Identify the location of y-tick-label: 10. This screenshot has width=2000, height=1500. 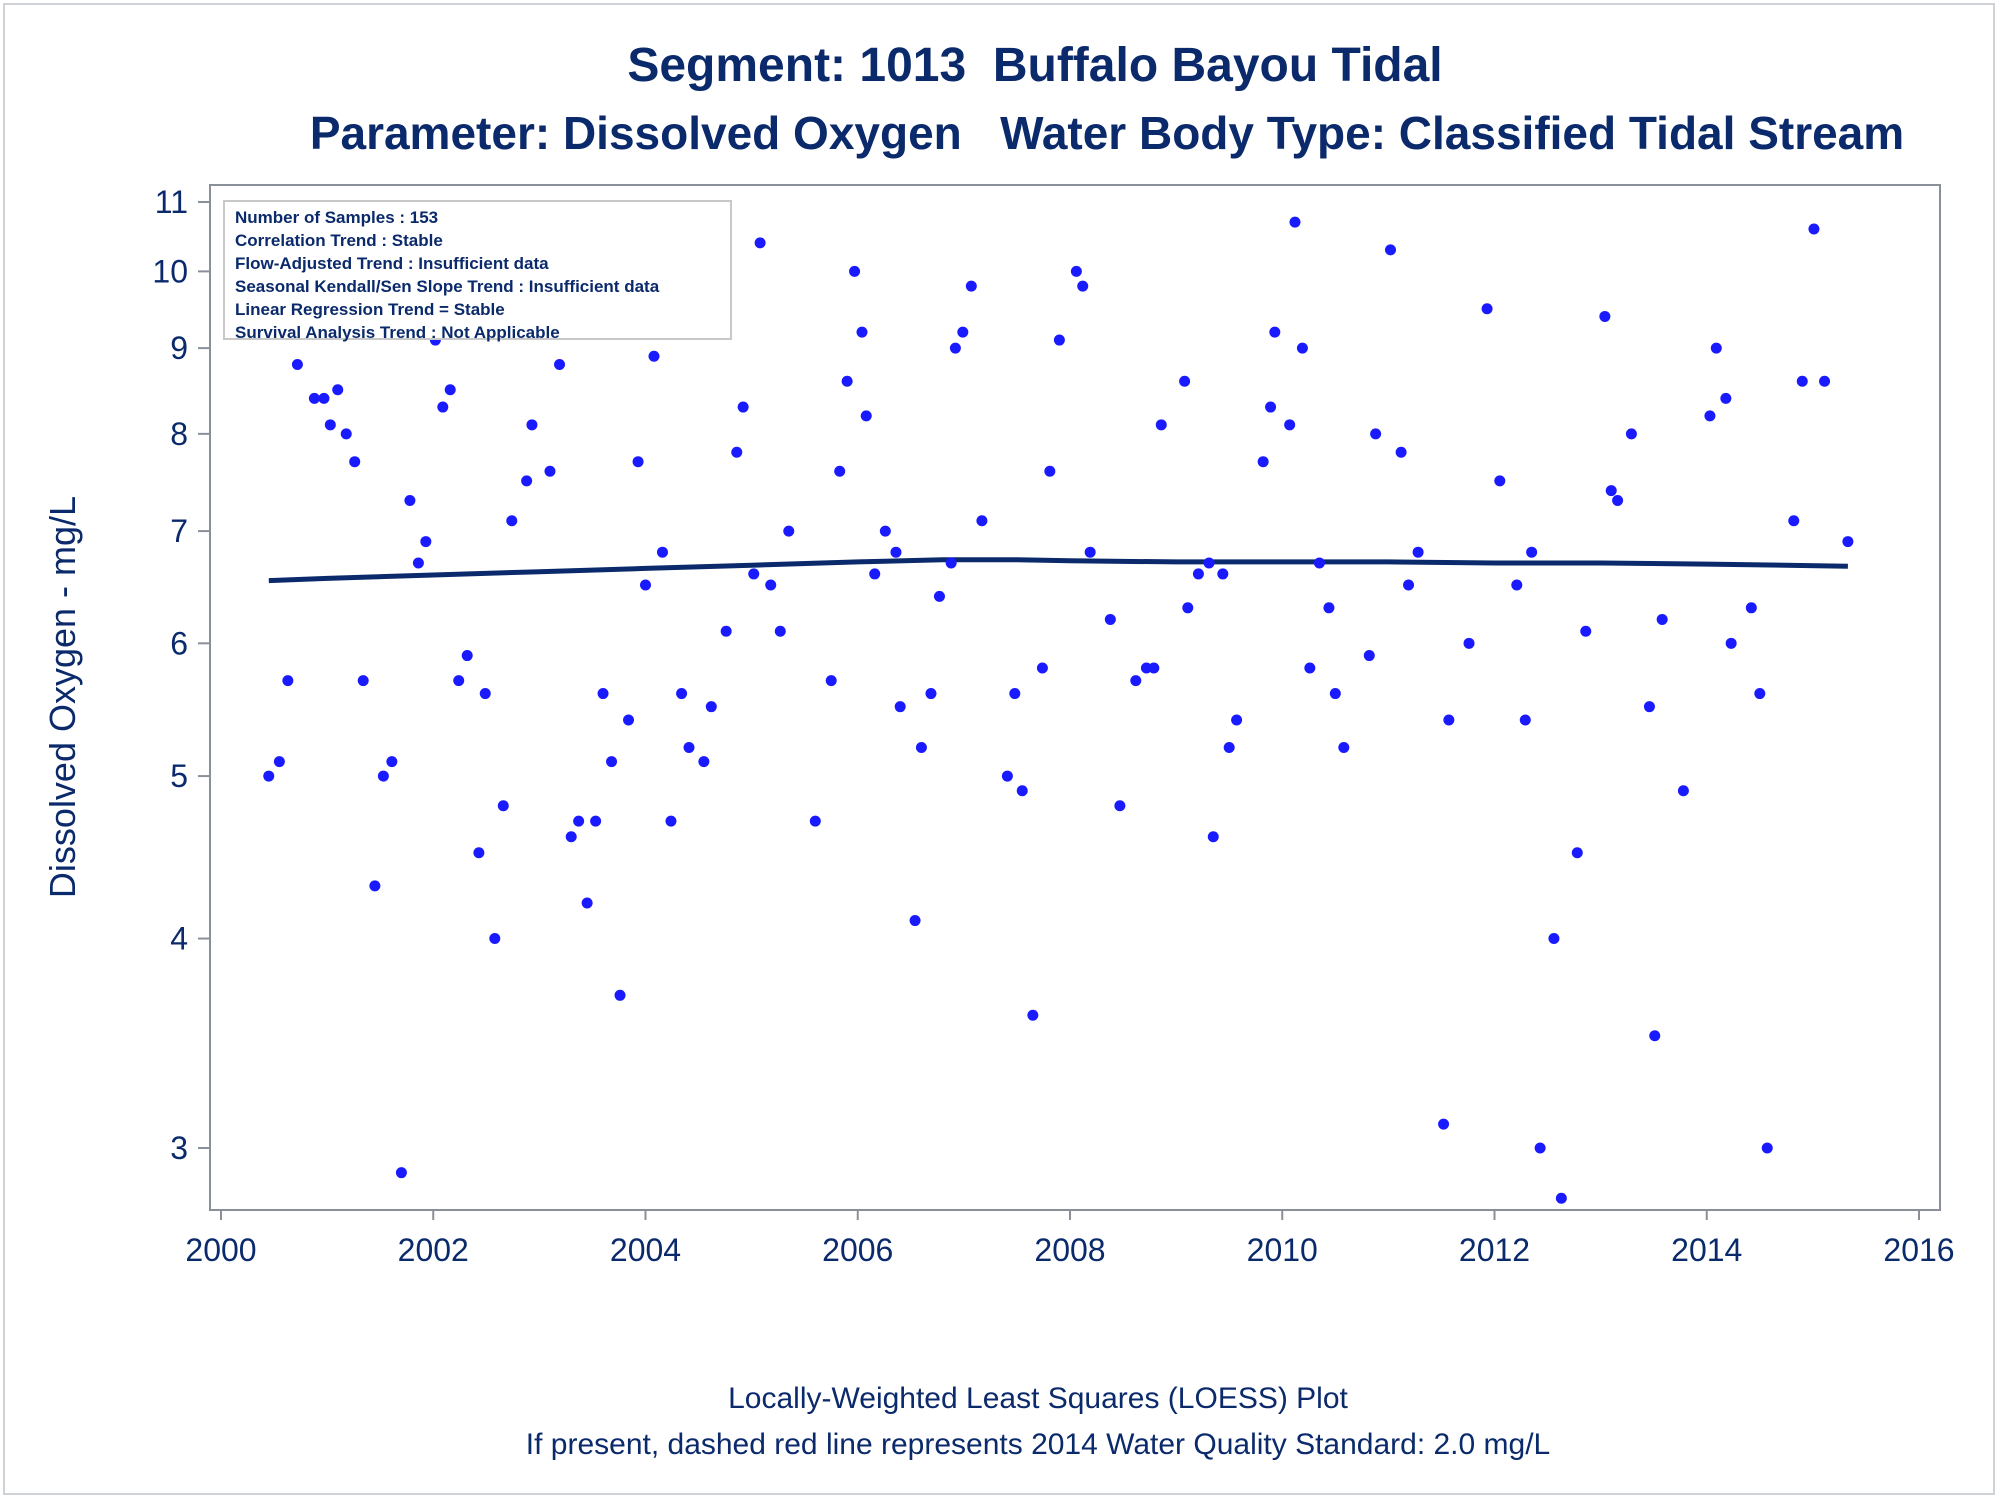
(170, 271).